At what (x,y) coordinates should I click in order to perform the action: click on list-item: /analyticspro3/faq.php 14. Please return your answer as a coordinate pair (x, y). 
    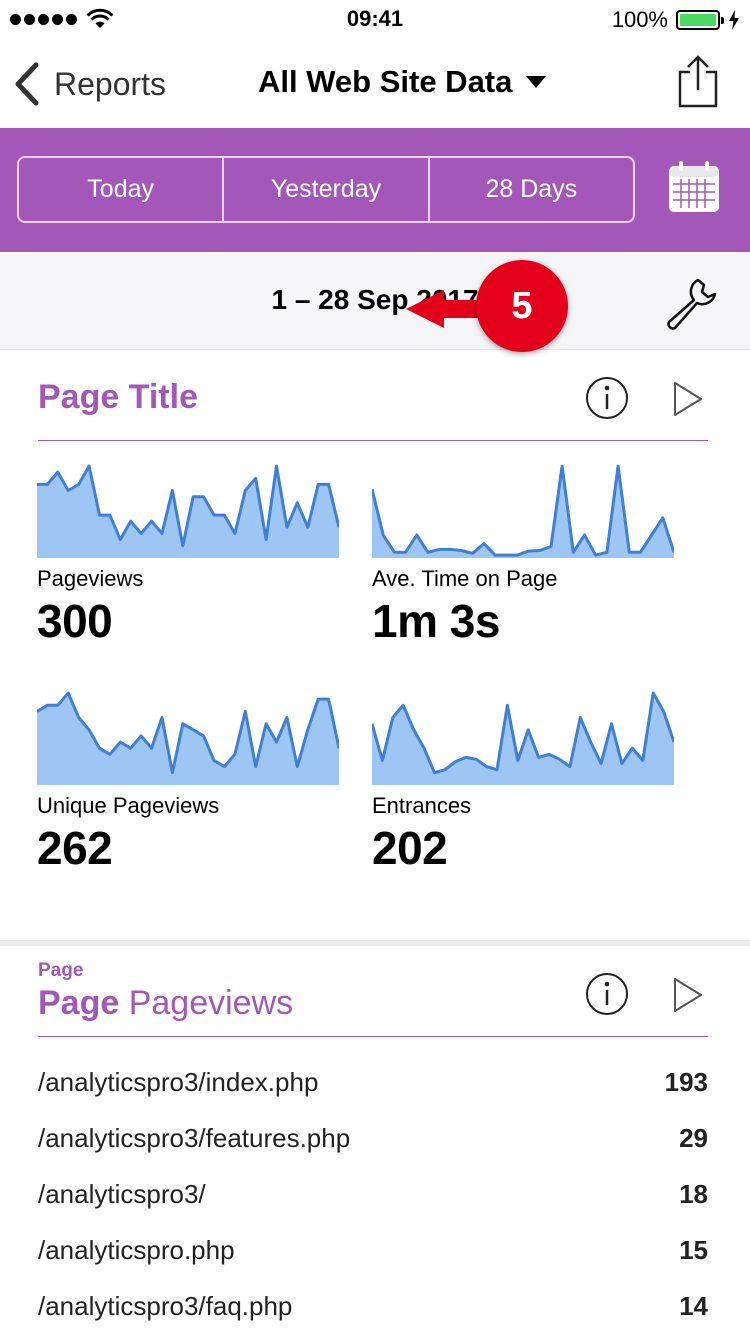
    Looking at the image, I should click on (373, 1306).